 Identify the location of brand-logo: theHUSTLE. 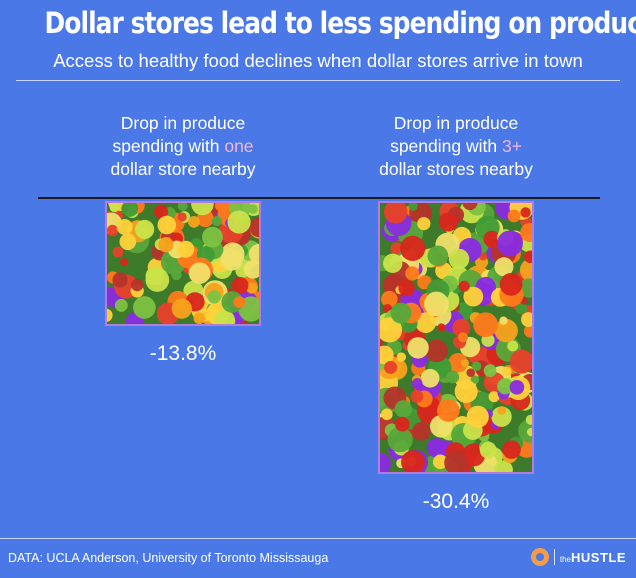
(578, 557).